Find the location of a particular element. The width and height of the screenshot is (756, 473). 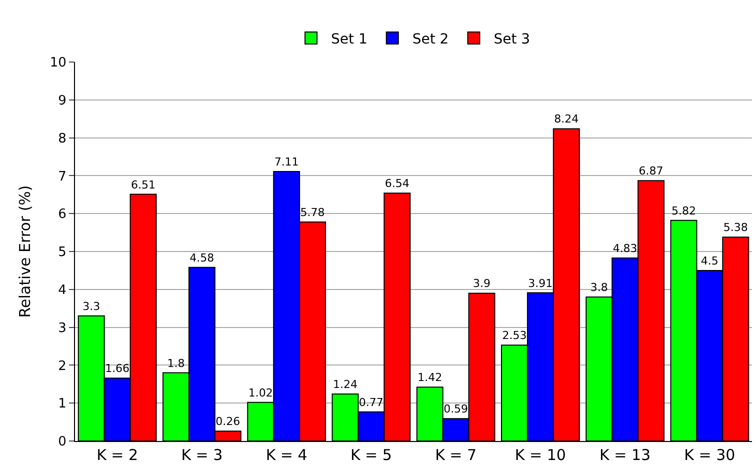

y-tick-label: 5 is located at coordinates (62, 252).